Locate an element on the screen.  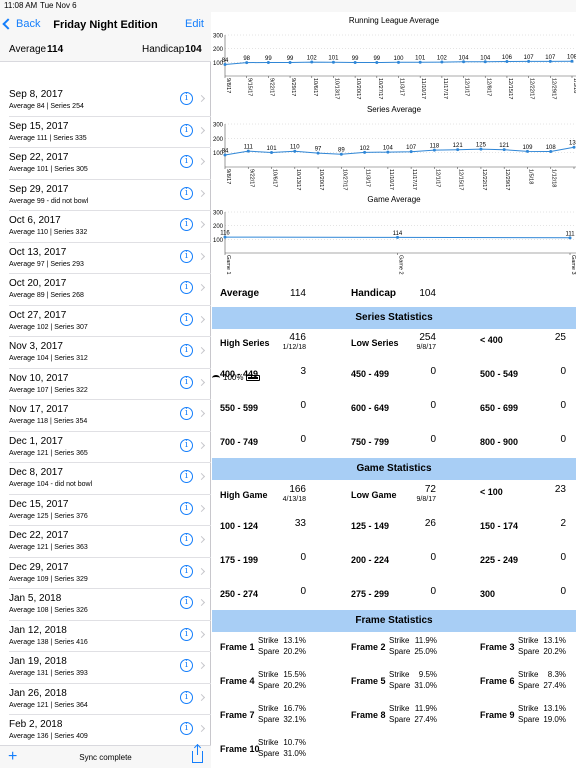
week-row: Nov 10, 2017 Average 107 | Series 322 i is located at coordinates (110, 384).